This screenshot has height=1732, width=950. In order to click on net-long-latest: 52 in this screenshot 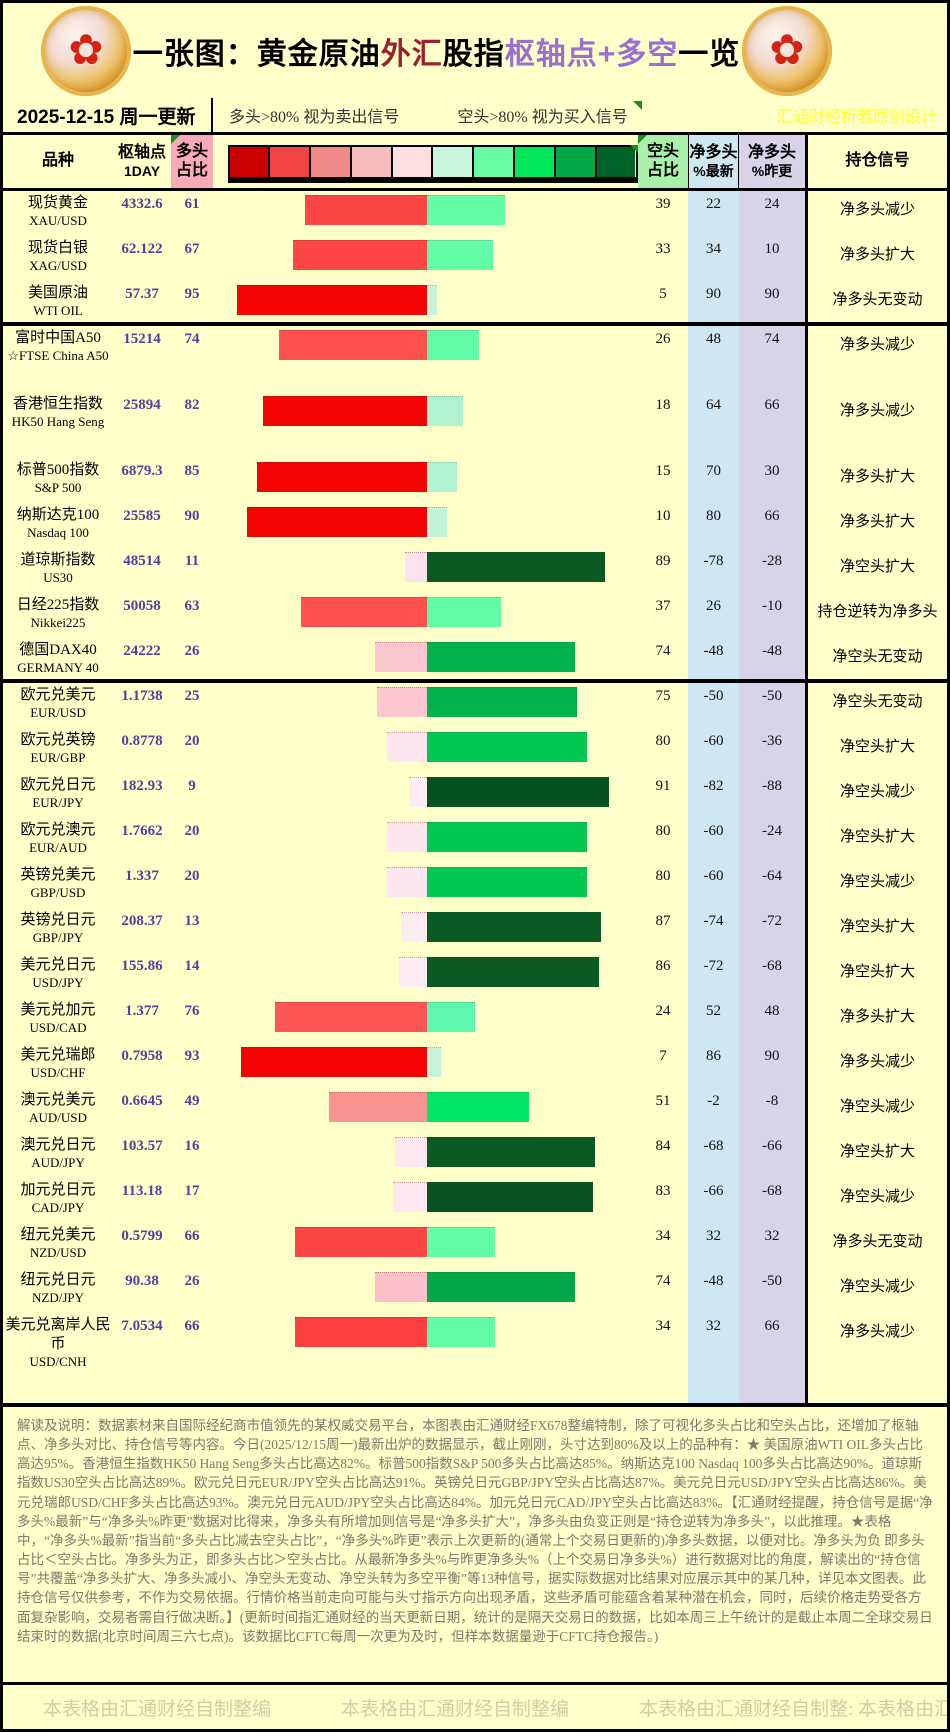, I will do `click(713, 1020)`.